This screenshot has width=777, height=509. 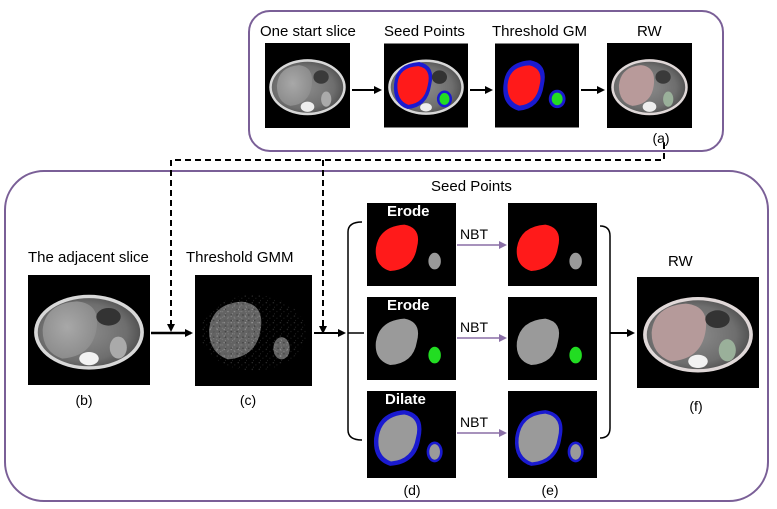 What do you see at coordinates (537, 85) in the screenshot?
I see `ct-threshold-gm` at bounding box center [537, 85].